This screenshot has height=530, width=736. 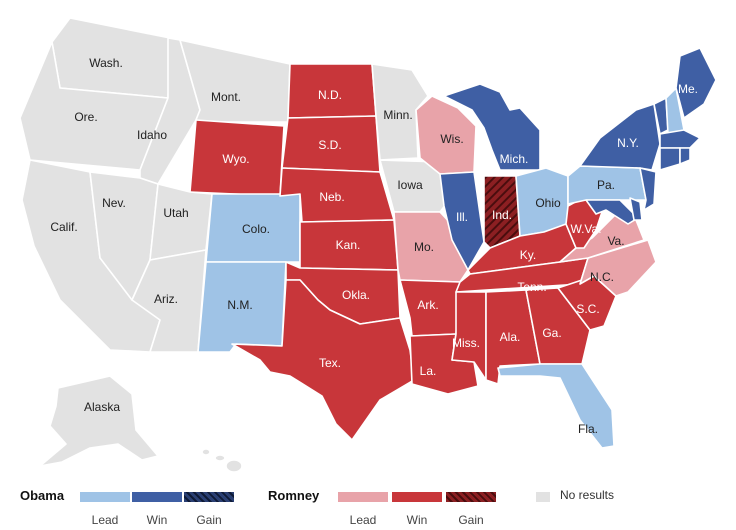 What do you see at coordinates (466, 343) in the screenshot?
I see `state-label-ms: Miss.` at bounding box center [466, 343].